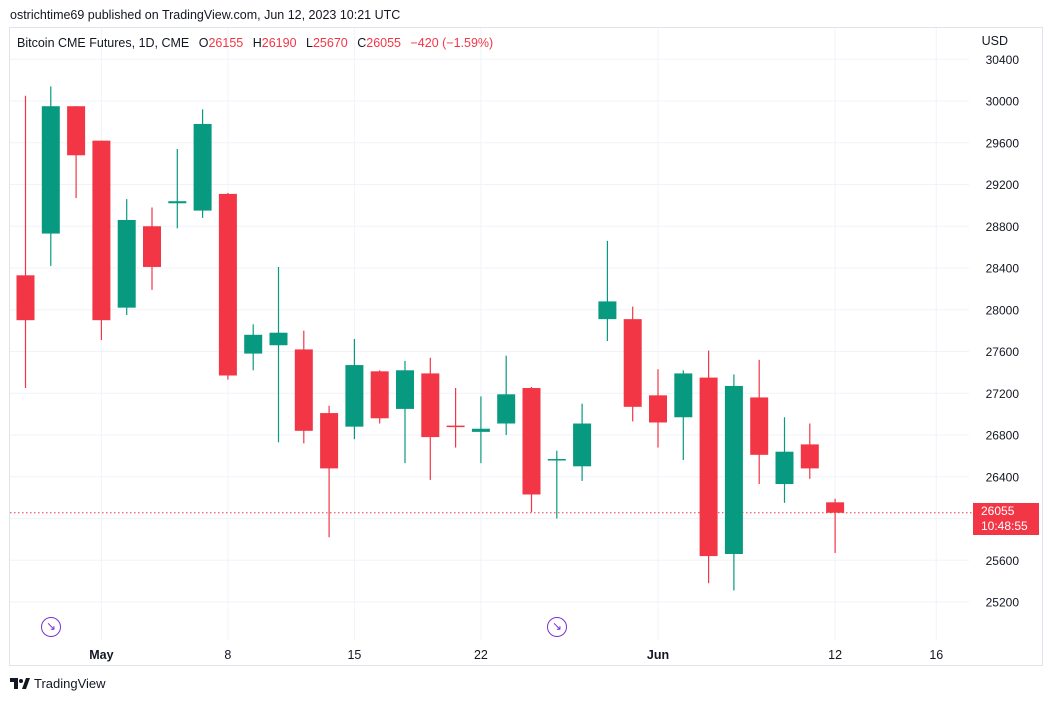 The image size is (1053, 702). I want to click on bar-countdown: 10:48:55, so click(1004, 526).